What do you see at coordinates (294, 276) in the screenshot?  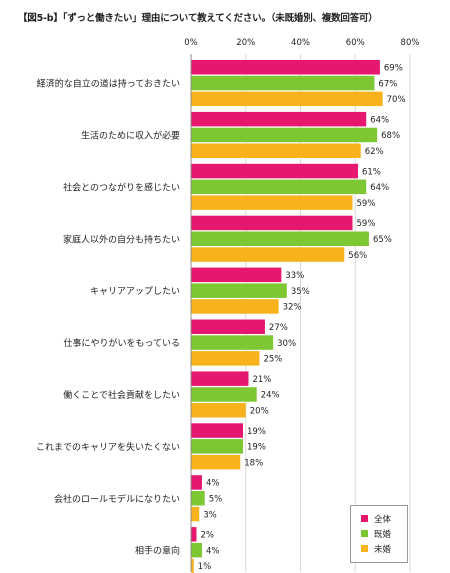 I see `bar-value-label: 33%` at bounding box center [294, 276].